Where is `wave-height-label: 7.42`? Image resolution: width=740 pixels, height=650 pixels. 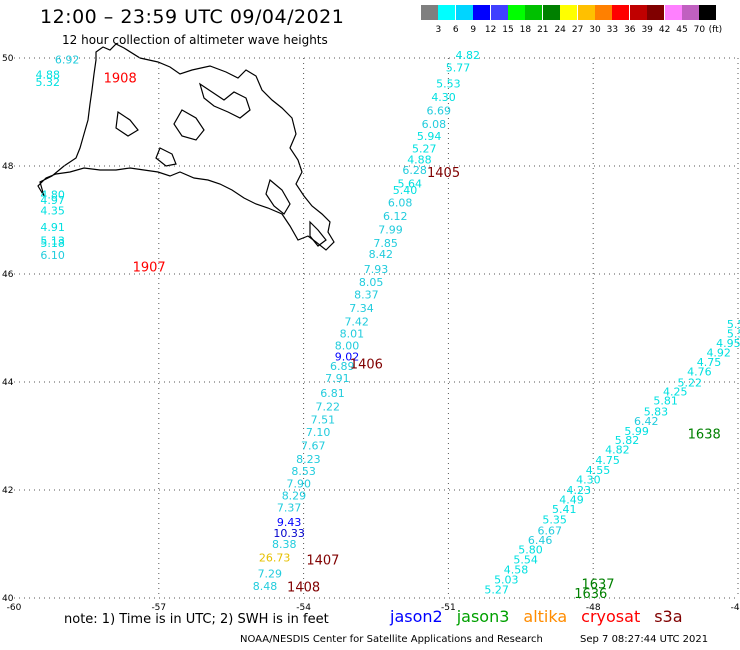
wave-height-label: 7.42 is located at coordinates (356, 321).